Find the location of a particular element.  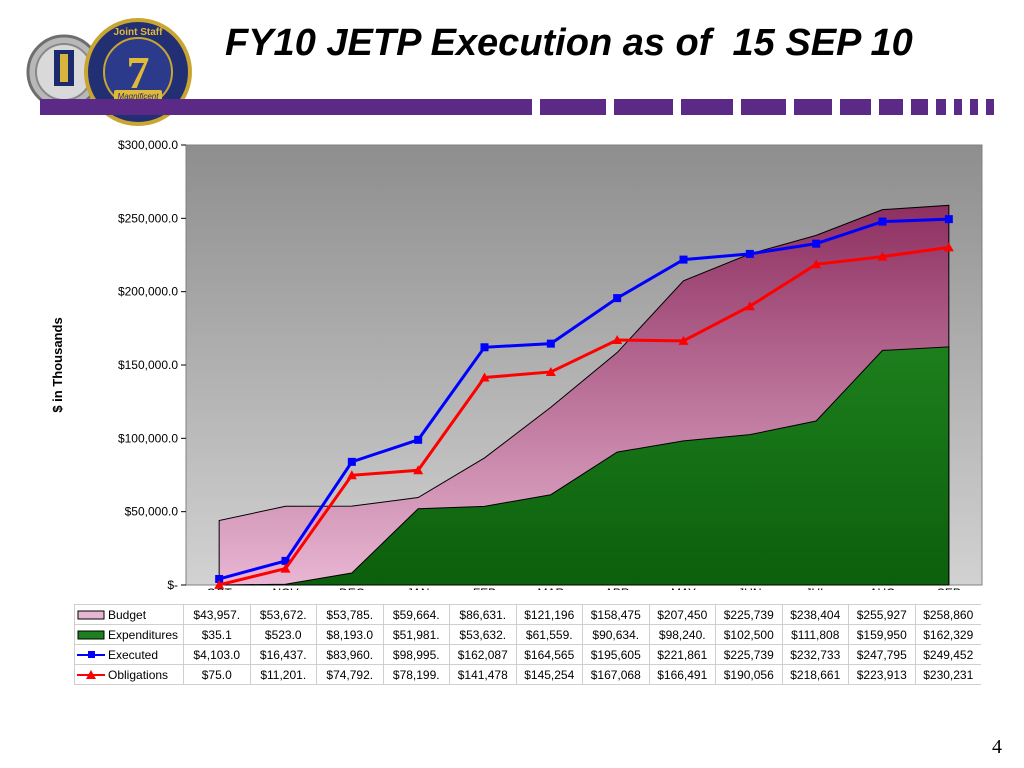

legend-label: Executed is located at coordinates (133, 654).